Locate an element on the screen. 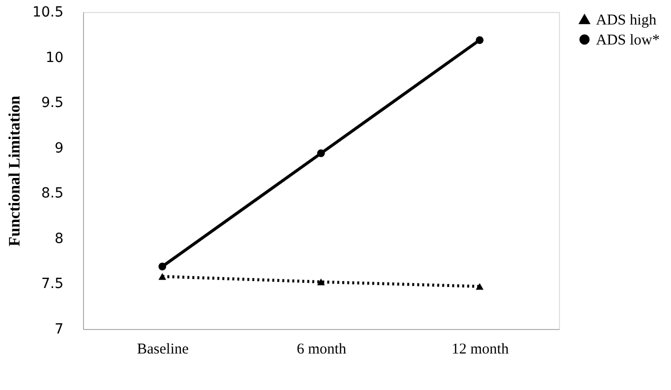 The image size is (671, 390). y-tick-label: 10 is located at coordinates (55, 58).